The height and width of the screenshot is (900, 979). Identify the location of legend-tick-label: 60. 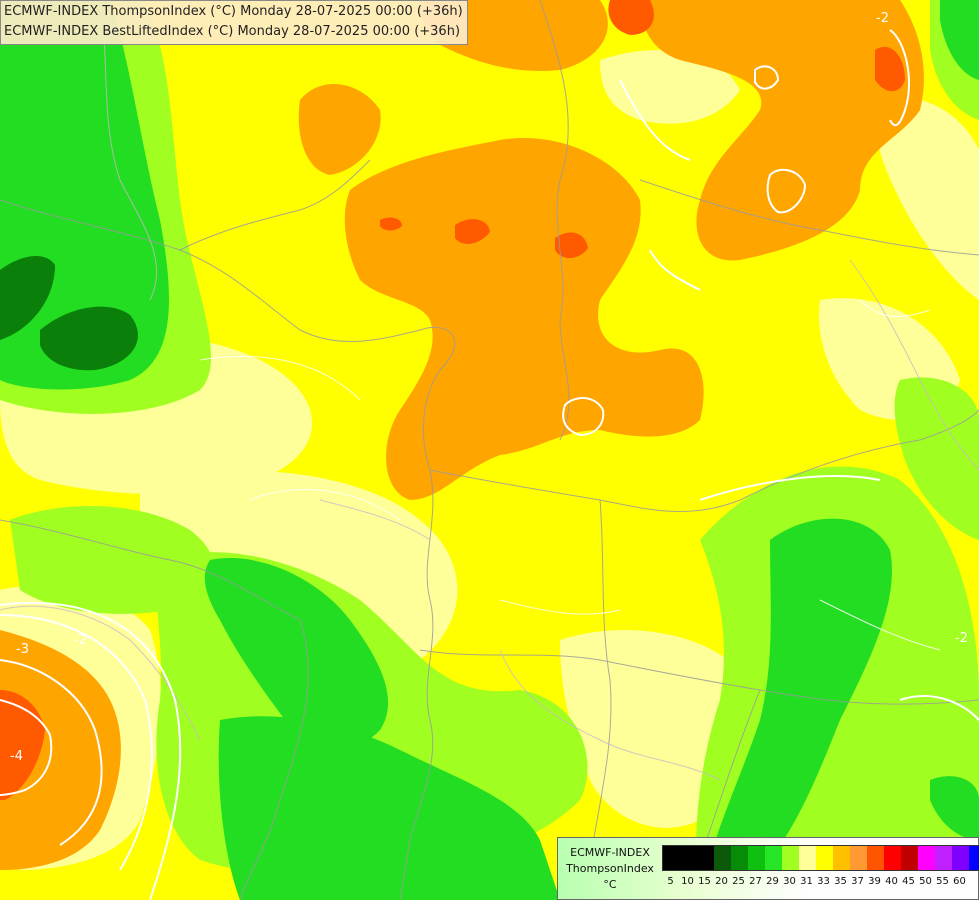
(959, 881).